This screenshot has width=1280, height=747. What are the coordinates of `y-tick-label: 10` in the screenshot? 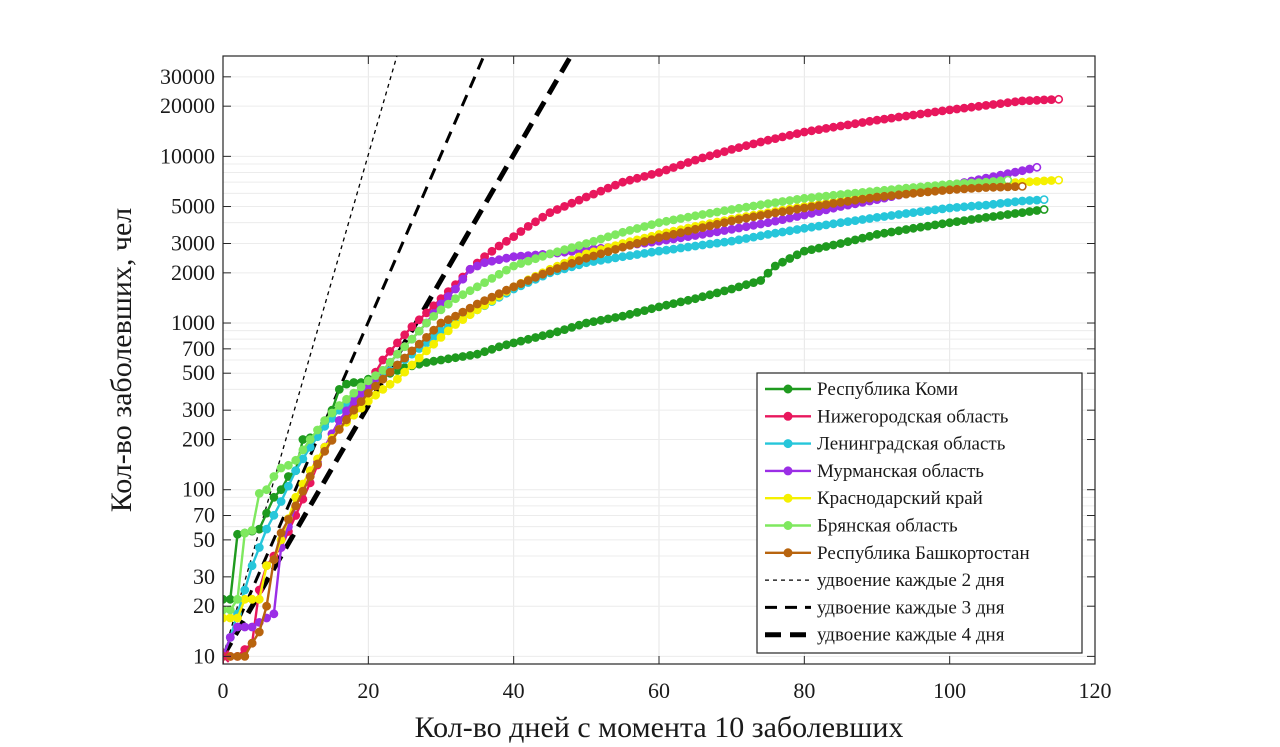 It's located at (204, 655).